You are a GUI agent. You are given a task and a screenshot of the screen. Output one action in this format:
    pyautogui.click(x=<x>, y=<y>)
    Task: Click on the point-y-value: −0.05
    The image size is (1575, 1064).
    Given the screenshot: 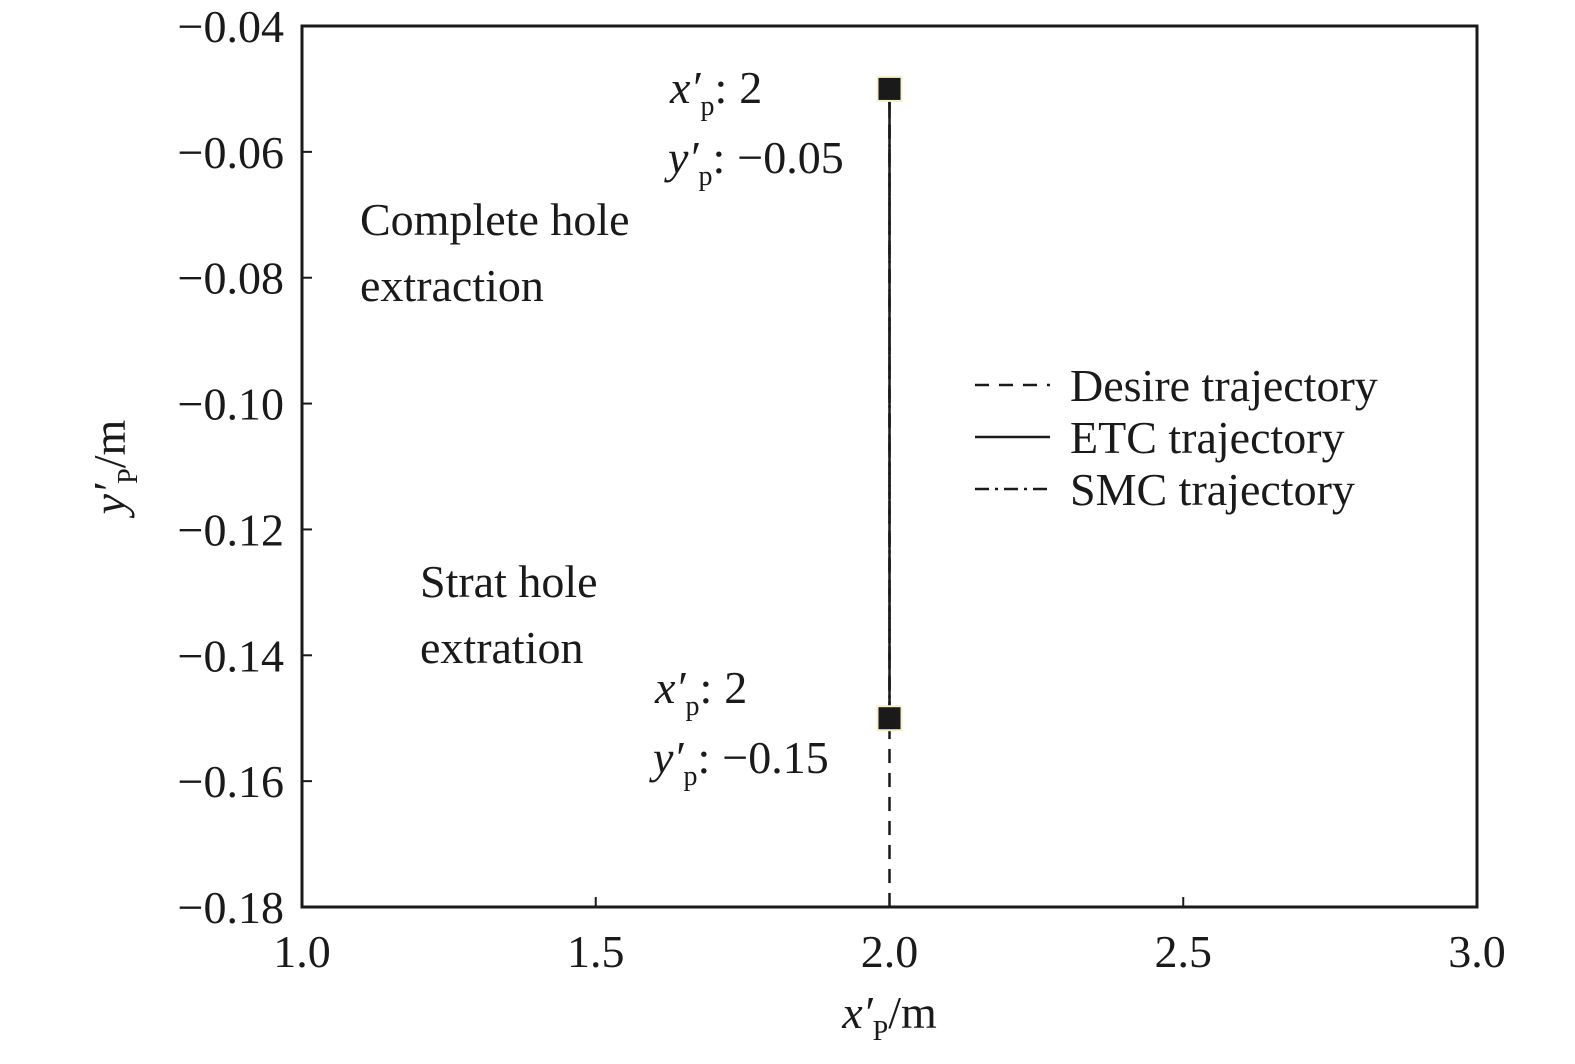 What is the action you would take?
    pyautogui.click(x=790, y=157)
    